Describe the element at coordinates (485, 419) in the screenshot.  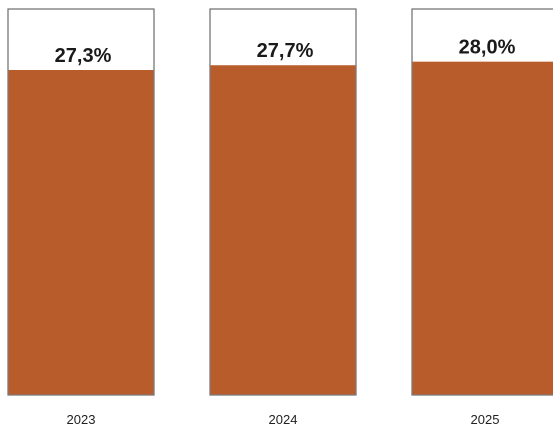
I see `x-tick-label-2025: 2025` at that location.